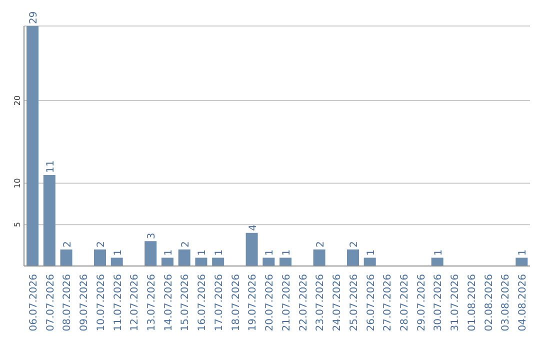 Image resolution: width=540 pixels, height=340 pixels. I want to click on x-tick-label: 18.07.2026, so click(236, 303).